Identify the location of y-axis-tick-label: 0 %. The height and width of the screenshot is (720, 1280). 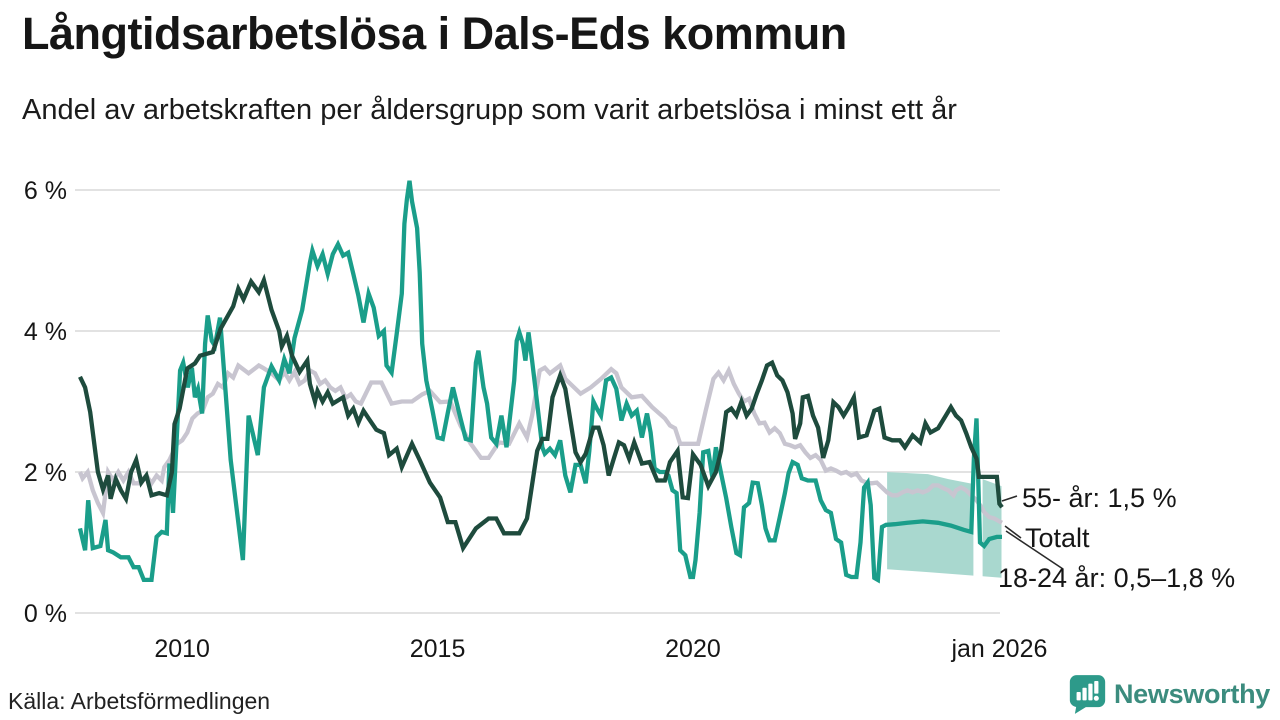
(45, 614).